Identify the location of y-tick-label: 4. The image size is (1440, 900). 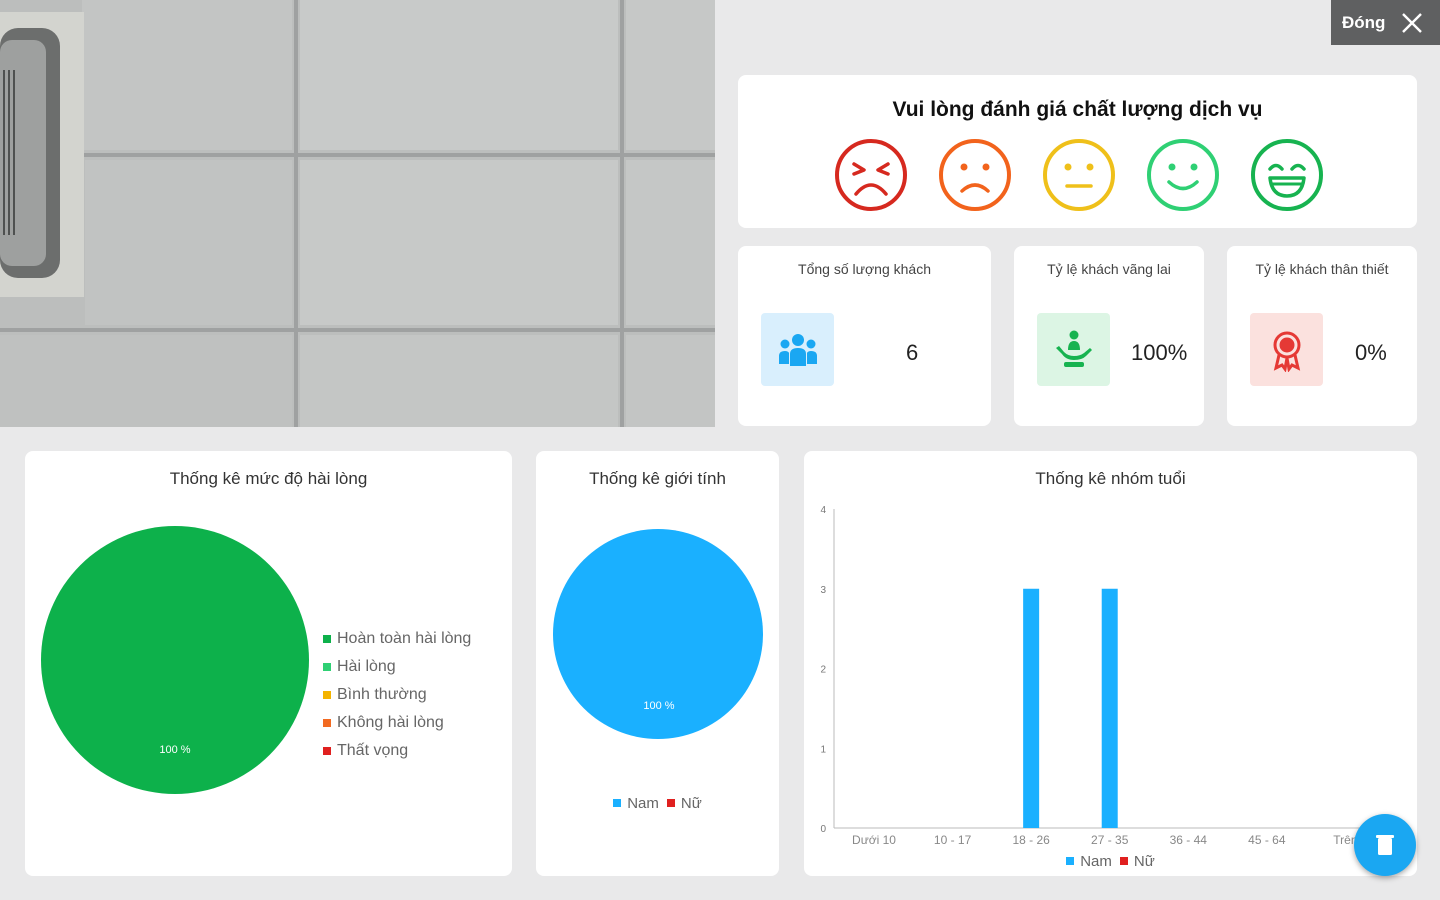
(823, 510).